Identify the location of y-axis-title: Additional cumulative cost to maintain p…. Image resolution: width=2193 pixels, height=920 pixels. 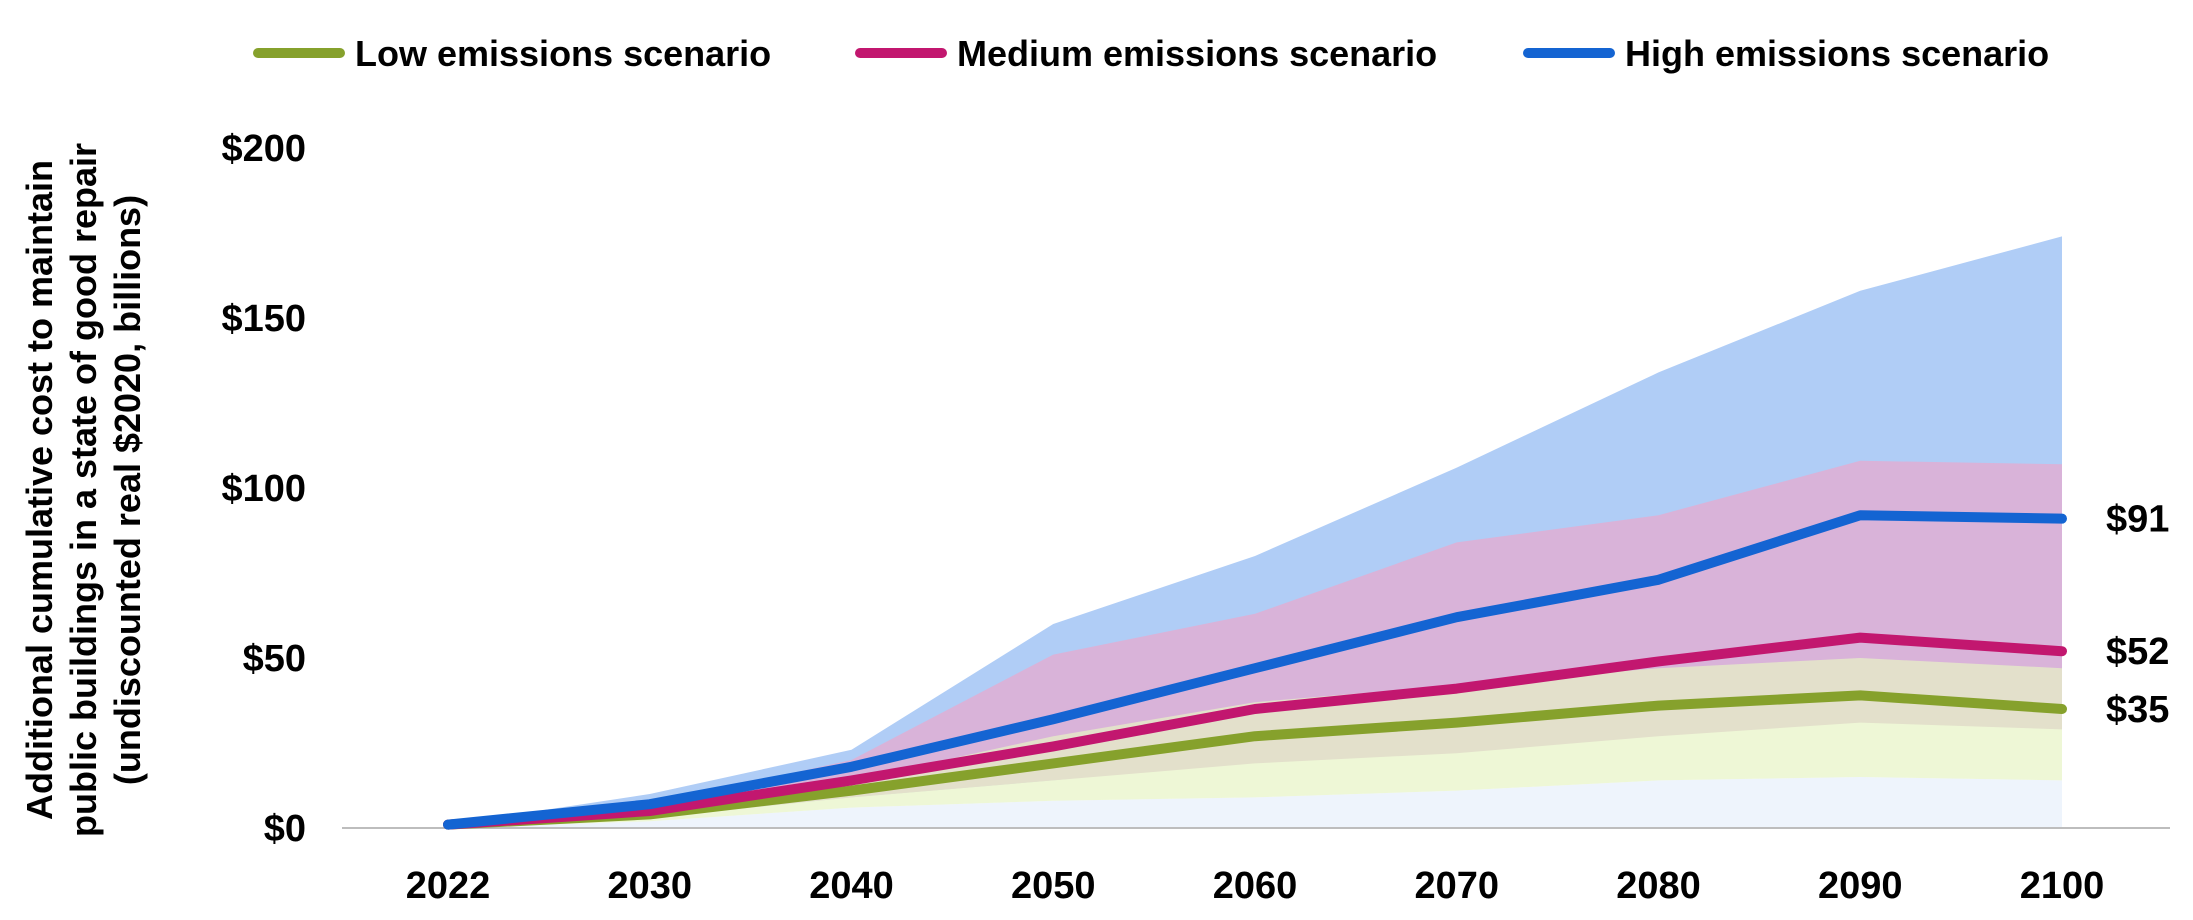
(83, 490).